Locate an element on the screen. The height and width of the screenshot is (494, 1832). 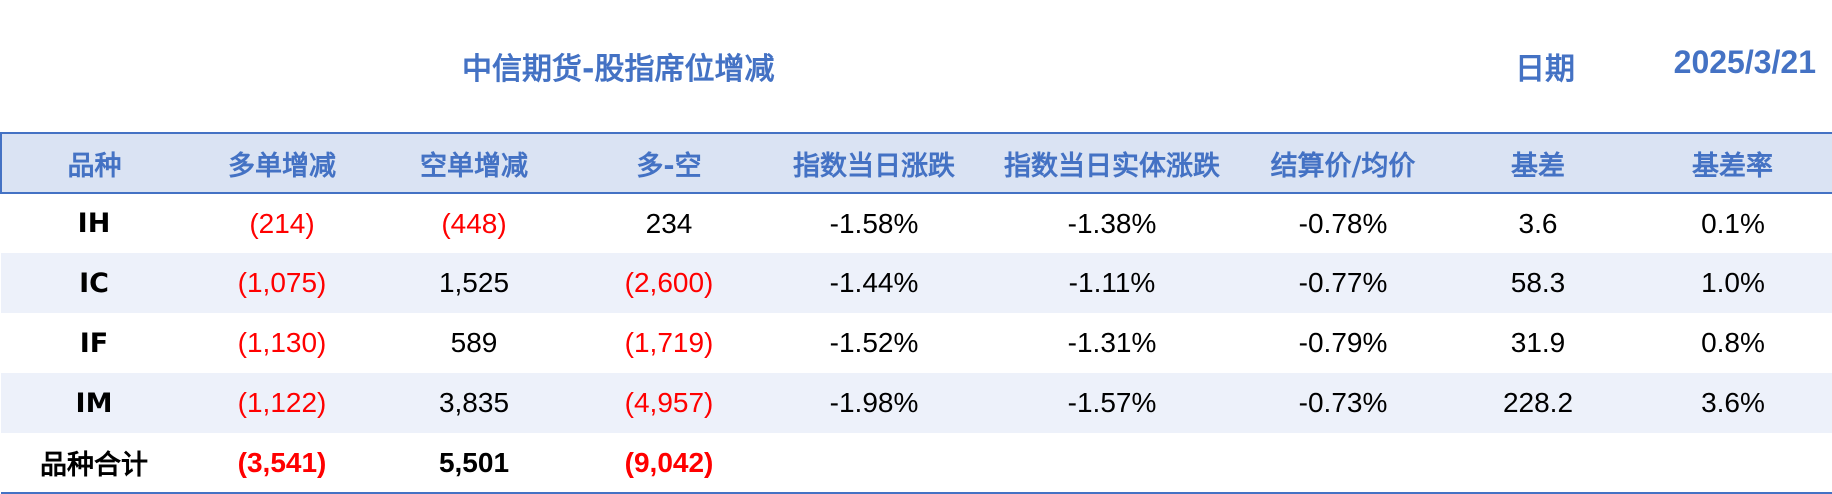
settle-avg: -0.77% is located at coordinates (1343, 282).